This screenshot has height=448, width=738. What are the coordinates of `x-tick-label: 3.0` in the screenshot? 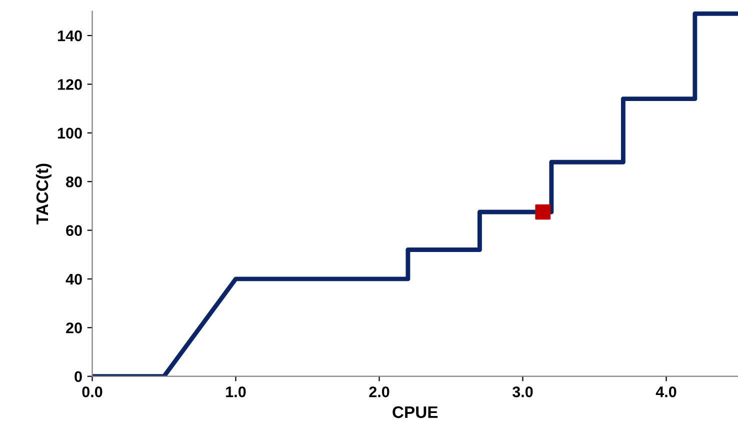 It's located at (522, 392).